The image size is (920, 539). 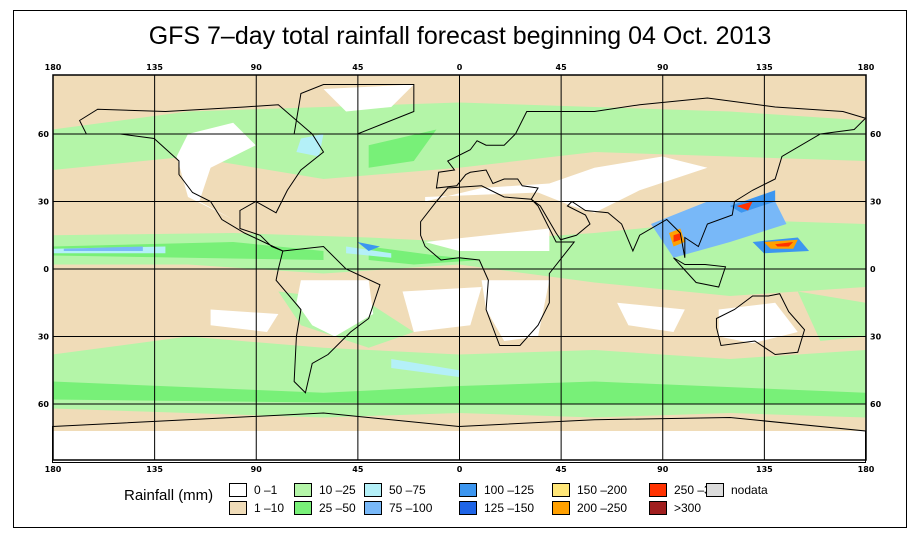 I want to click on legend-item: nodata, so click(x=737, y=489).